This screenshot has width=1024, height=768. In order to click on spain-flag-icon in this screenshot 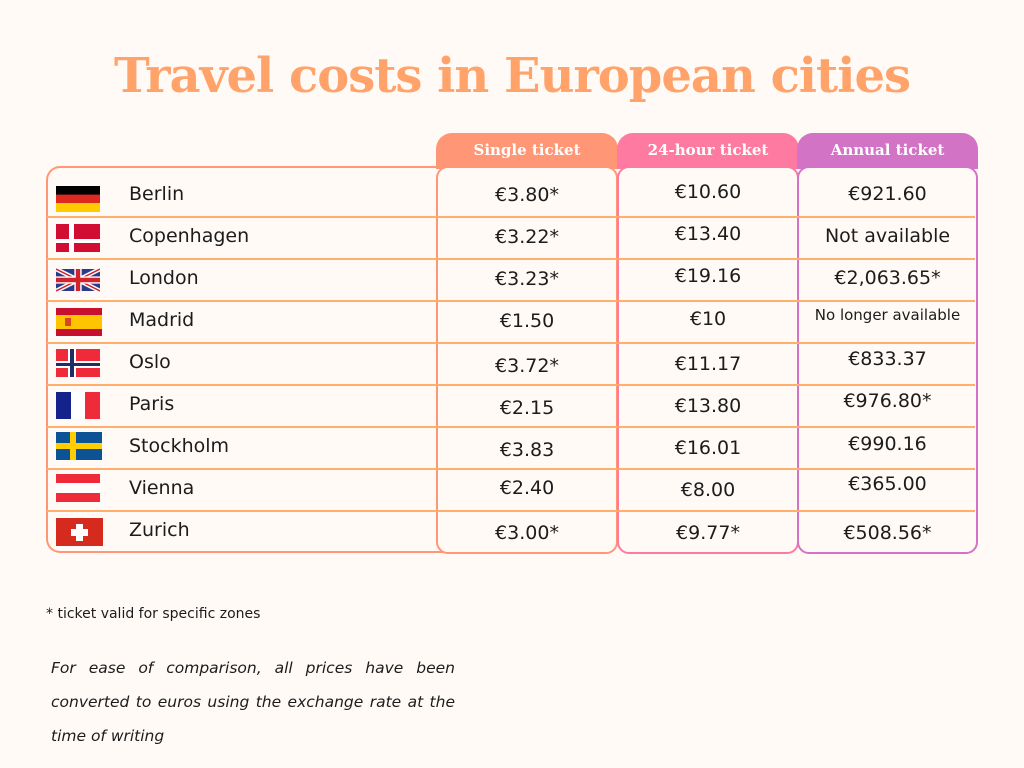, I will do `click(79, 322)`.